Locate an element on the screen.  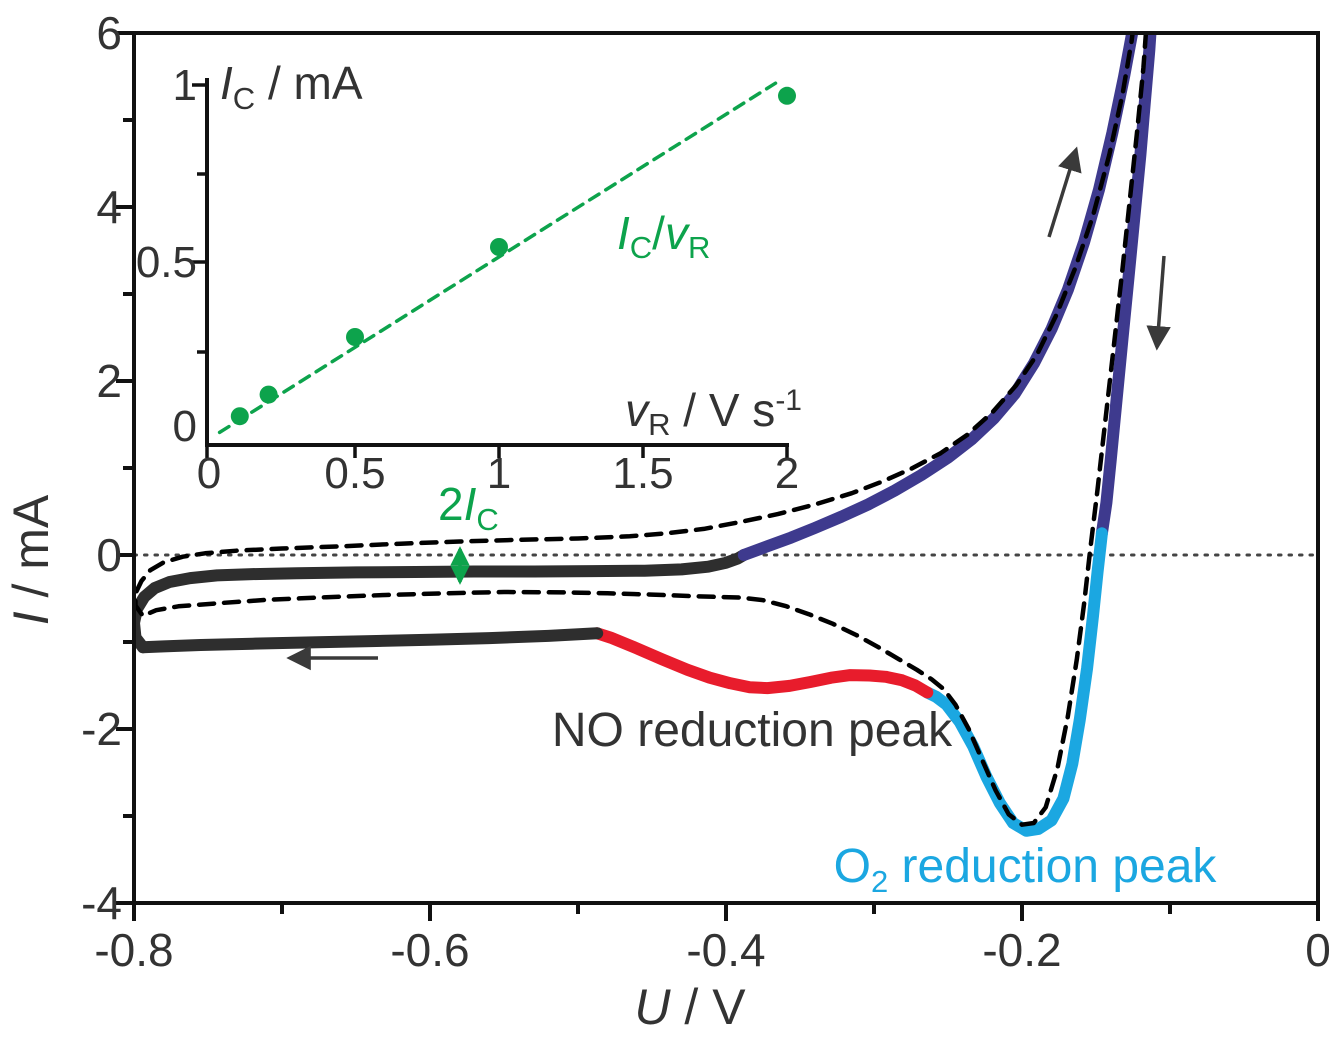
x-tick-m06: -0.6 is located at coordinates (429, 950).